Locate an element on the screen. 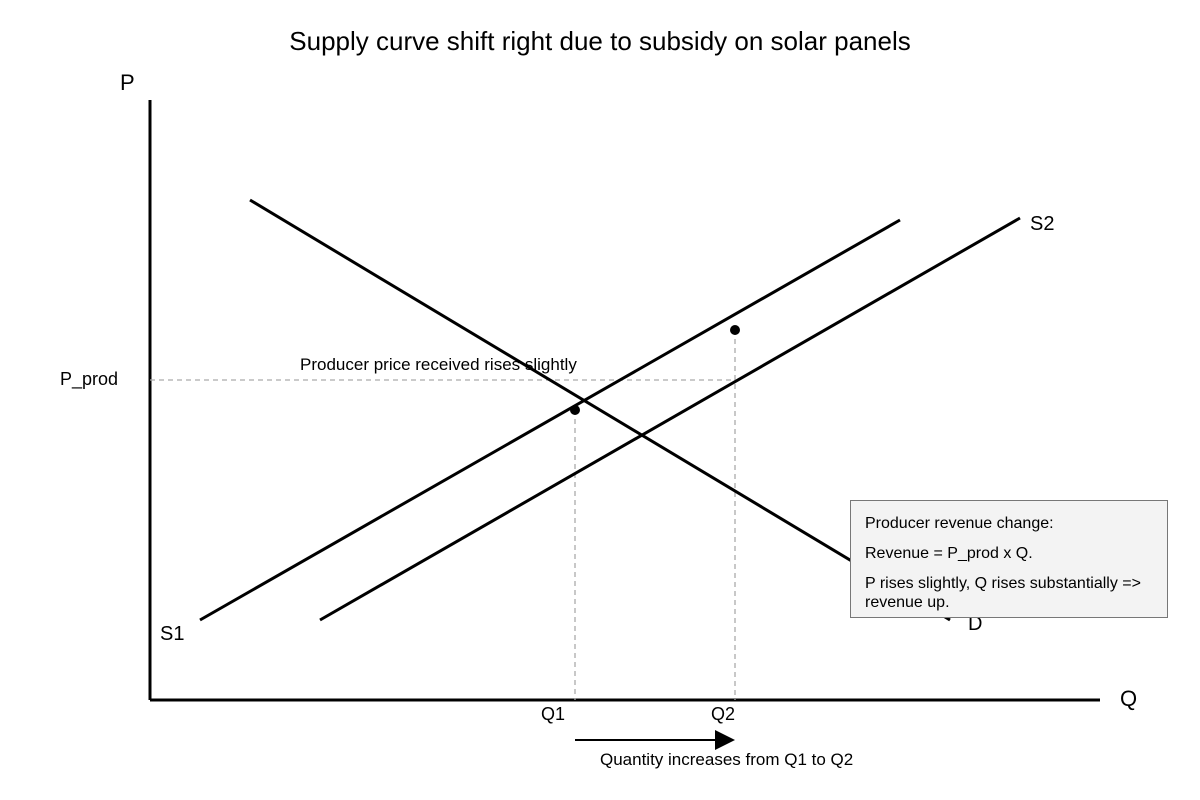 The image size is (1200, 800). note-line-1: Revenue = P_prod x Q. is located at coordinates (949, 553).